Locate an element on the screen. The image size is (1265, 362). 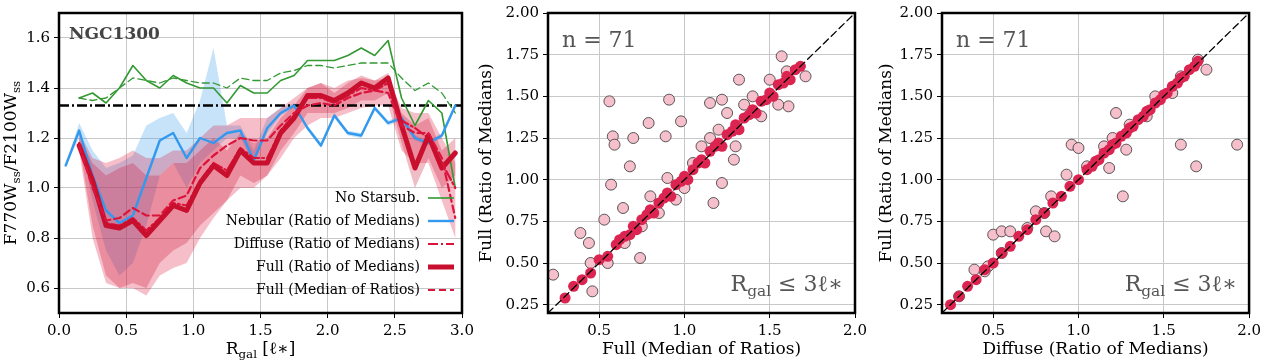
annotation: NGC1300 is located at coordinates (115, 33).